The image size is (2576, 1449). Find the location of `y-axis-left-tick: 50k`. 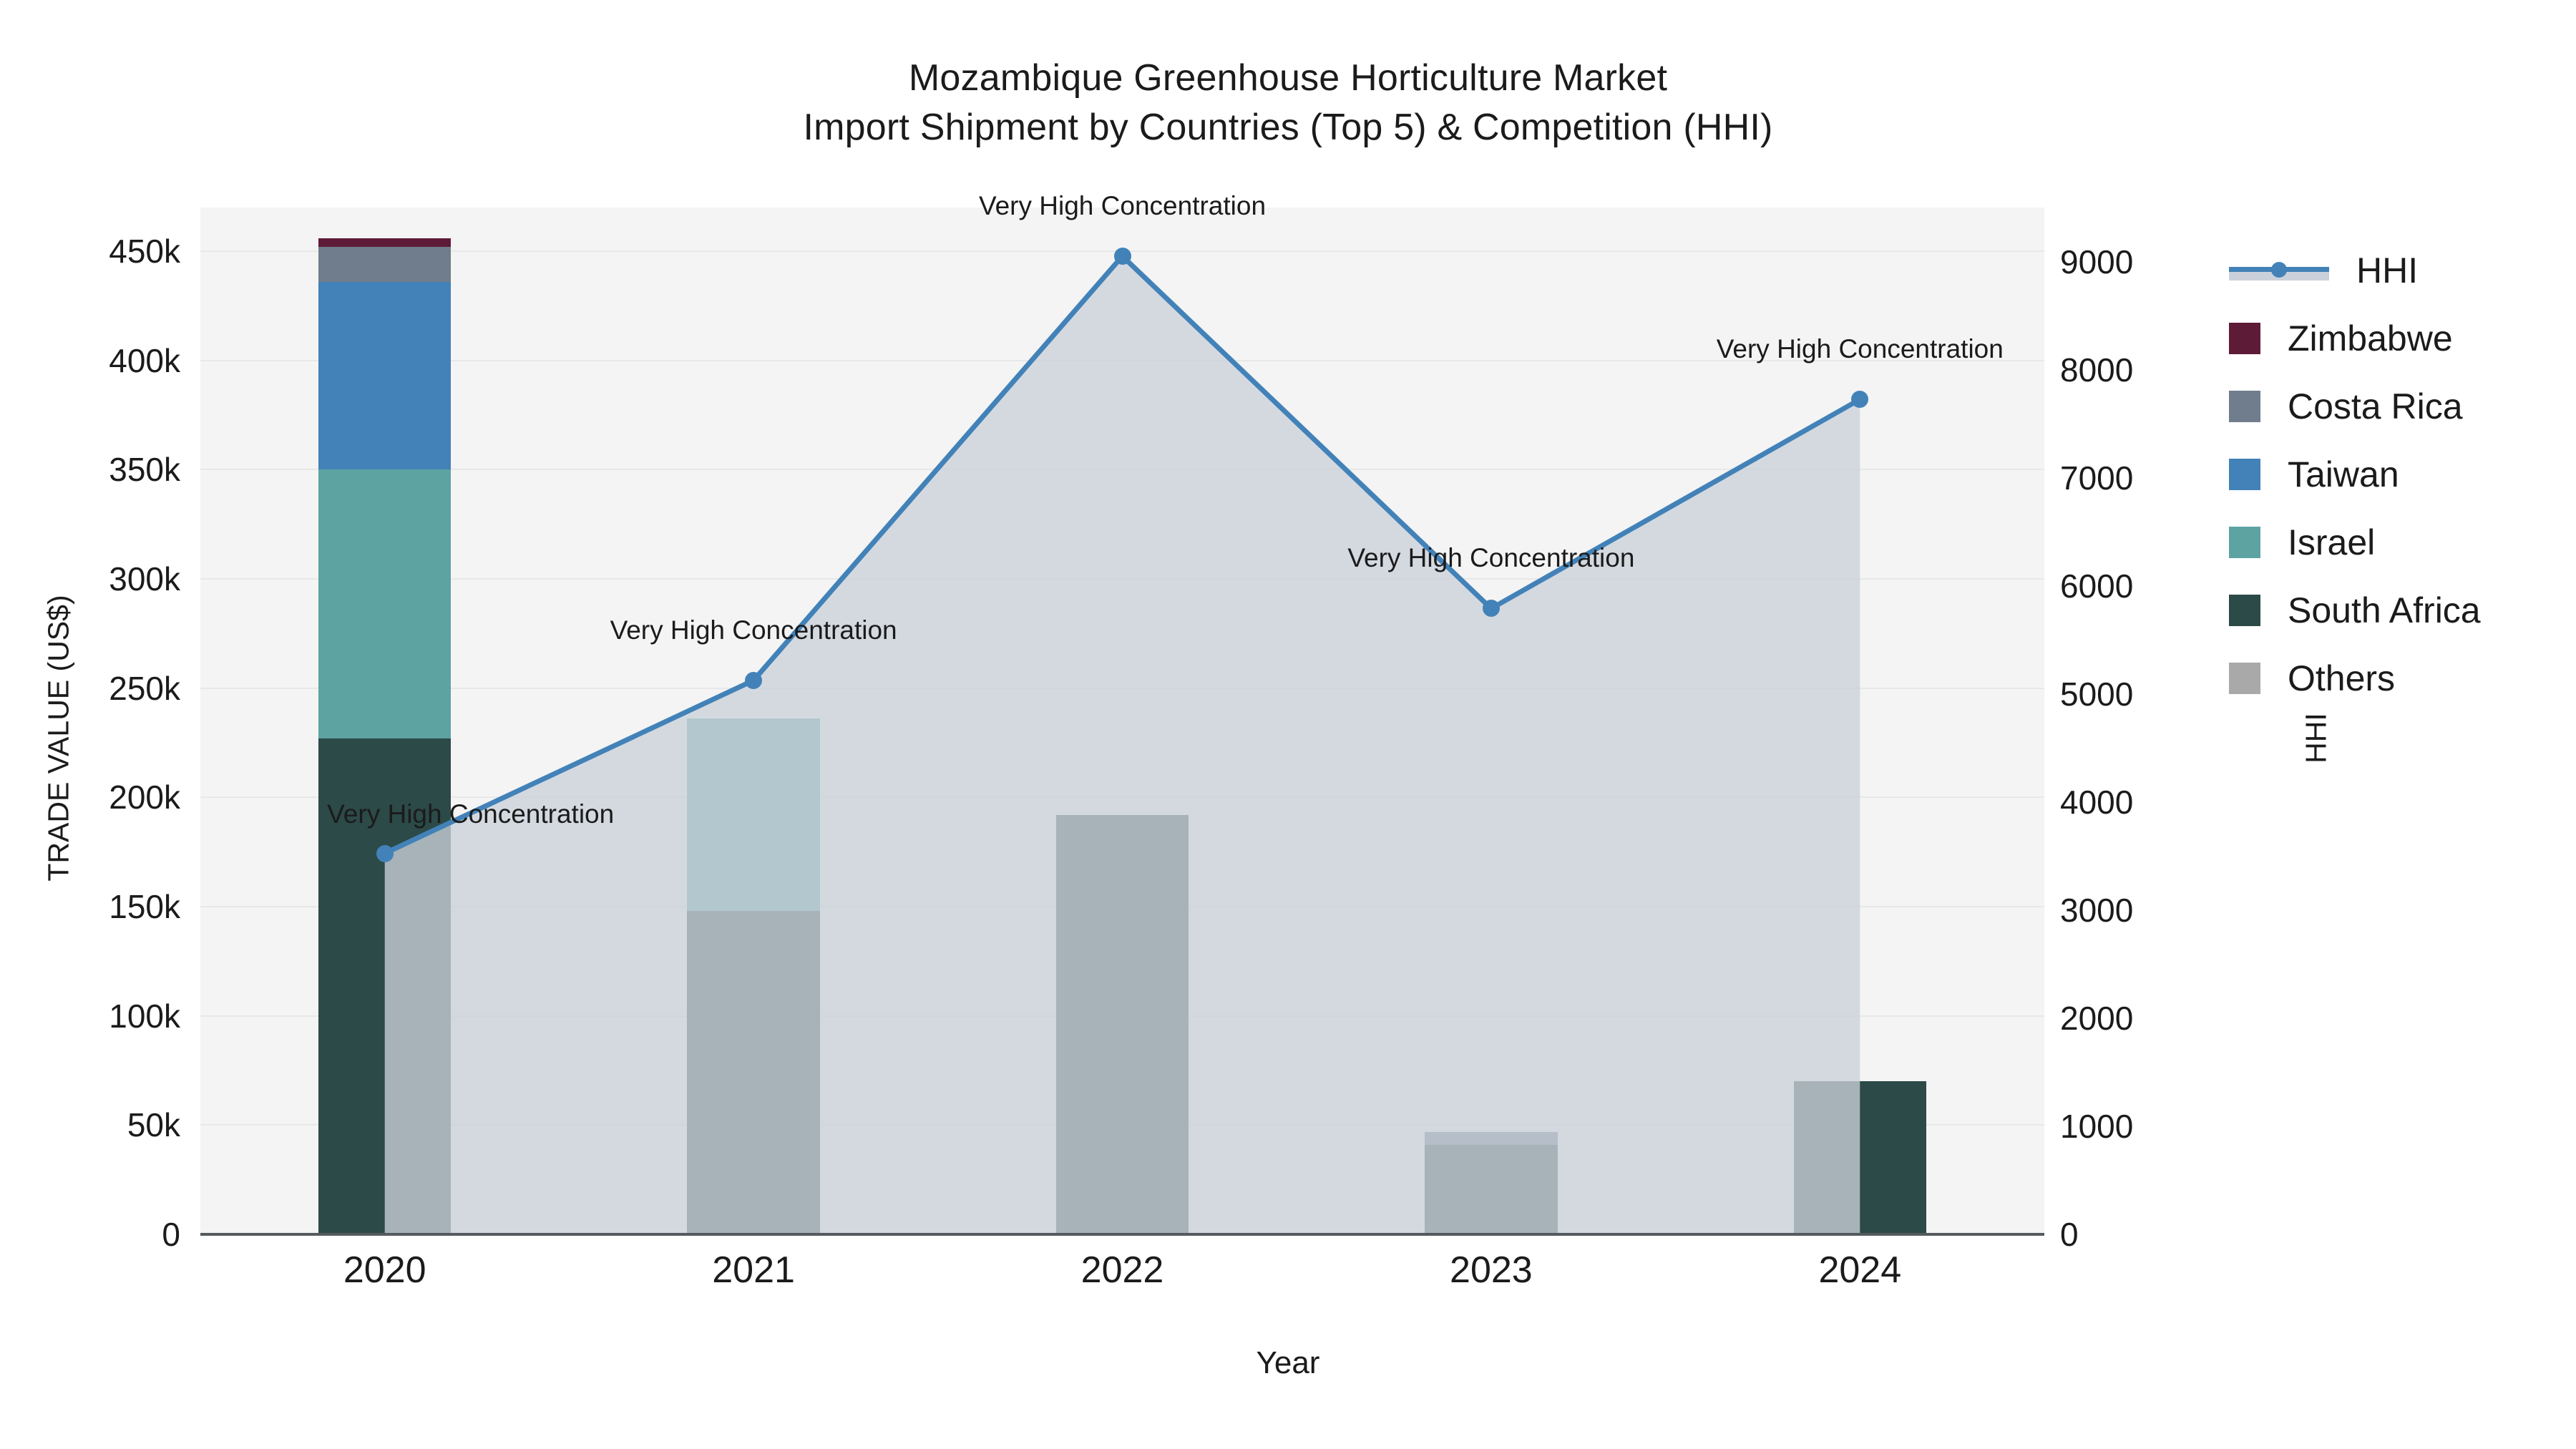

y-axis-left-tick: 50k is located at coordinates (153, 1125).